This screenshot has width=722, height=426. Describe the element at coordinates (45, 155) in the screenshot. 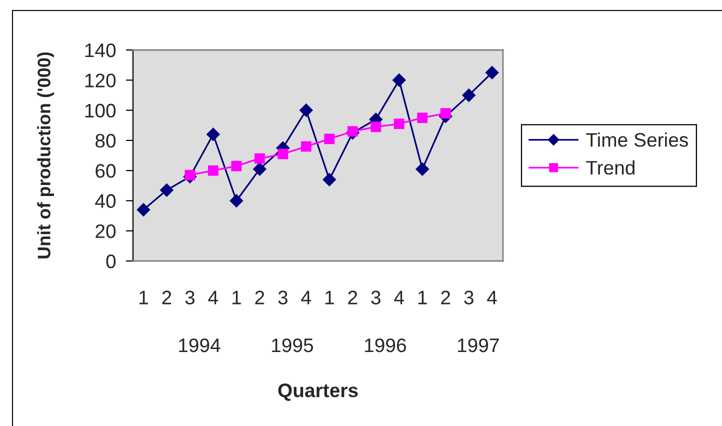

I see `y-axis-title: Unit of production ('000)` at that location.